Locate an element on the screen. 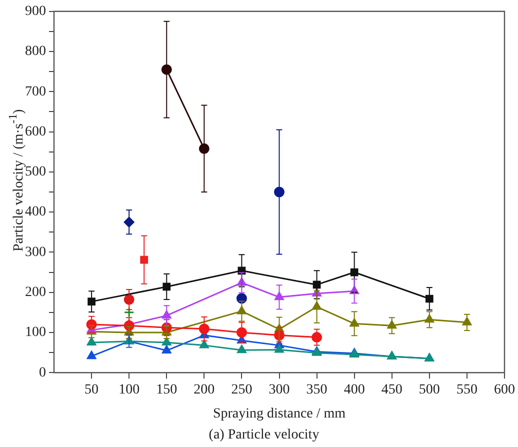  x-tick-label: 350 is located at coordinates (317, 390).